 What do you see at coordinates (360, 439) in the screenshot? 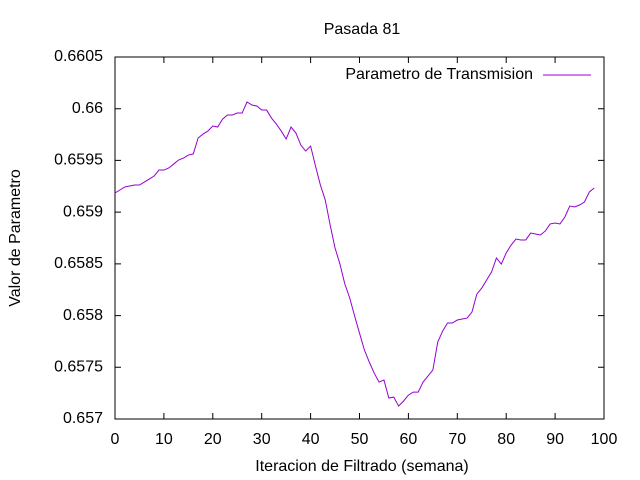
I see `x-tick-label: 50` at bounding box center [360, 439].